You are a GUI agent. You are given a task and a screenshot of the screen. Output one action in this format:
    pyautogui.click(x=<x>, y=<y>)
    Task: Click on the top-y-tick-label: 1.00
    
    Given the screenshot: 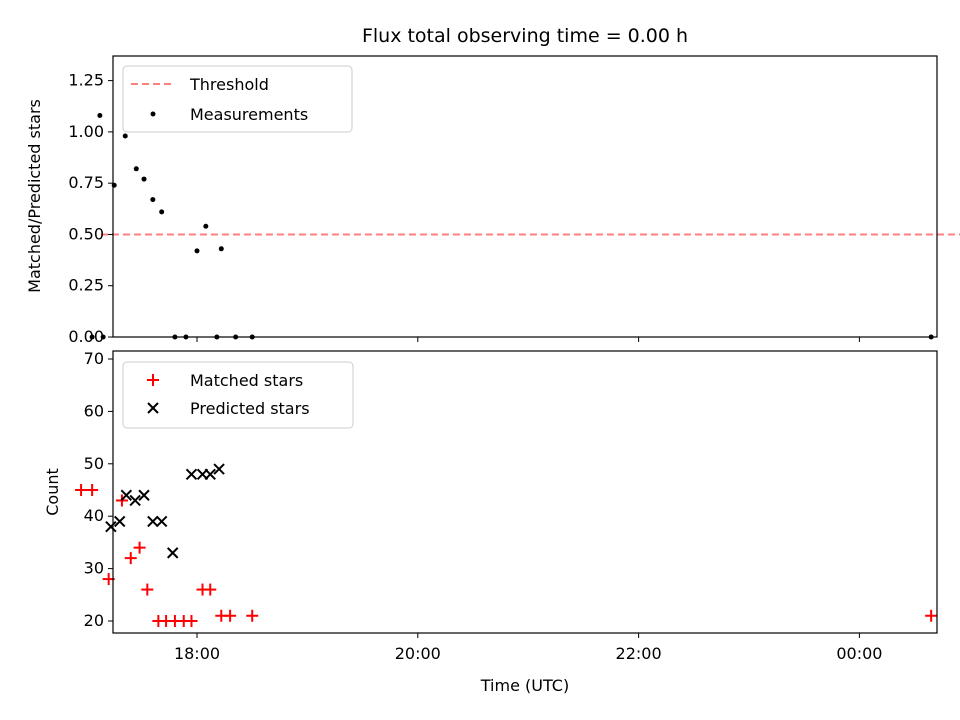 What is the action you would take?
    pyautogui.click(x=86, y=131)
    